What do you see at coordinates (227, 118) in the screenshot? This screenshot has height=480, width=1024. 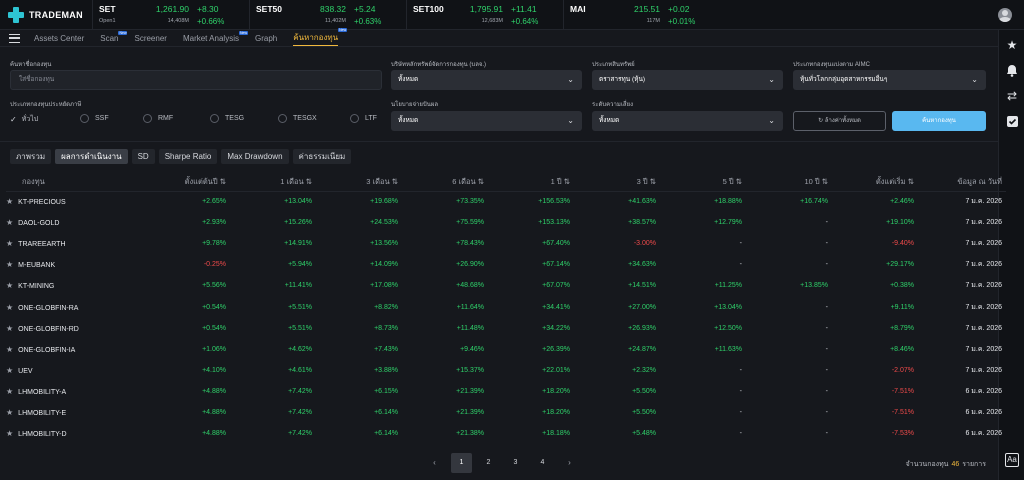 I see `radio-tesg: TESG` at bounding box center [227, 118].